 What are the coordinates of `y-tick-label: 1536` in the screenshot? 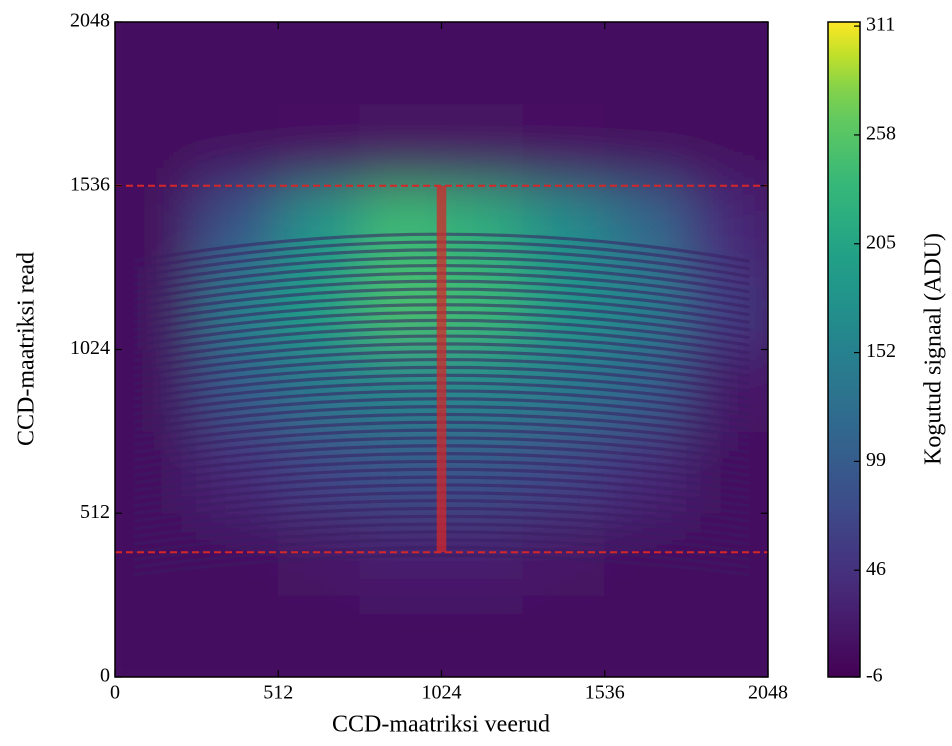 It's located at (90, 184).